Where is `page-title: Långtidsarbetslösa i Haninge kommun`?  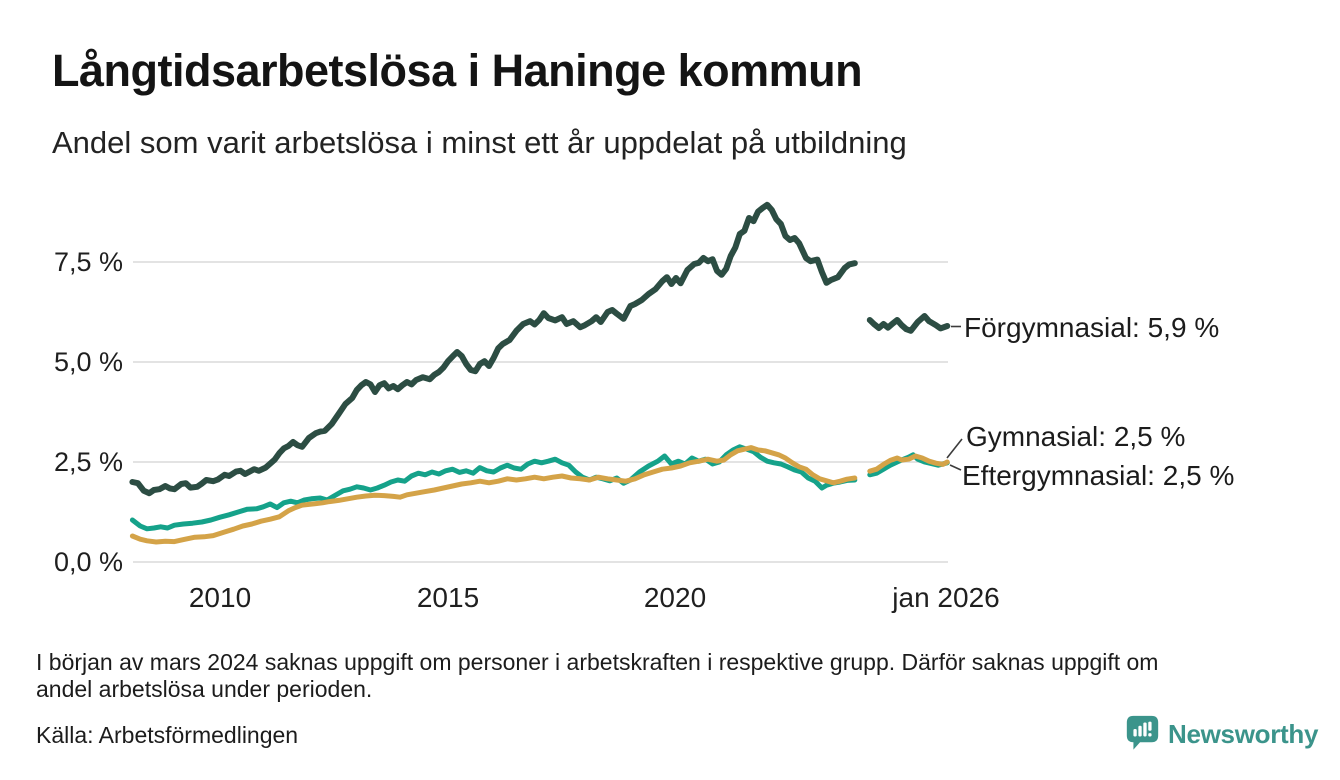
page-title: Långtidsarbetslösa i Haninge kommun is located at coordinates (457, 70).